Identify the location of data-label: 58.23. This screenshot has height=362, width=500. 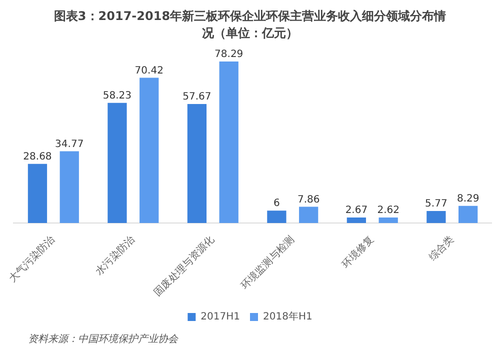
(117, 96).